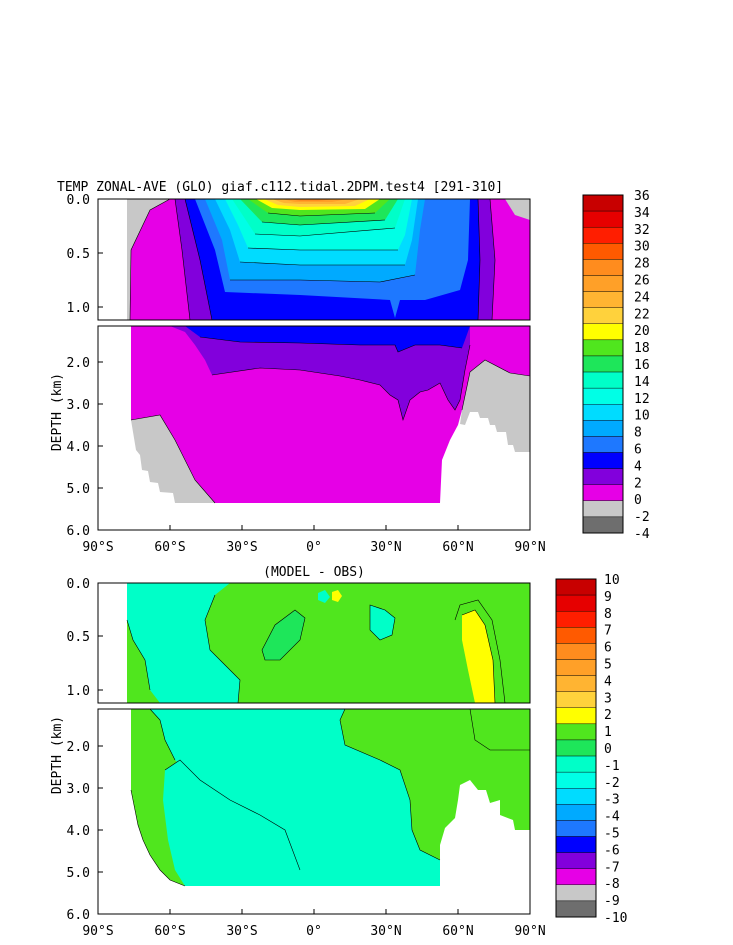  I want to click on temp-ytick-label: 2.0, so click(78, 363).